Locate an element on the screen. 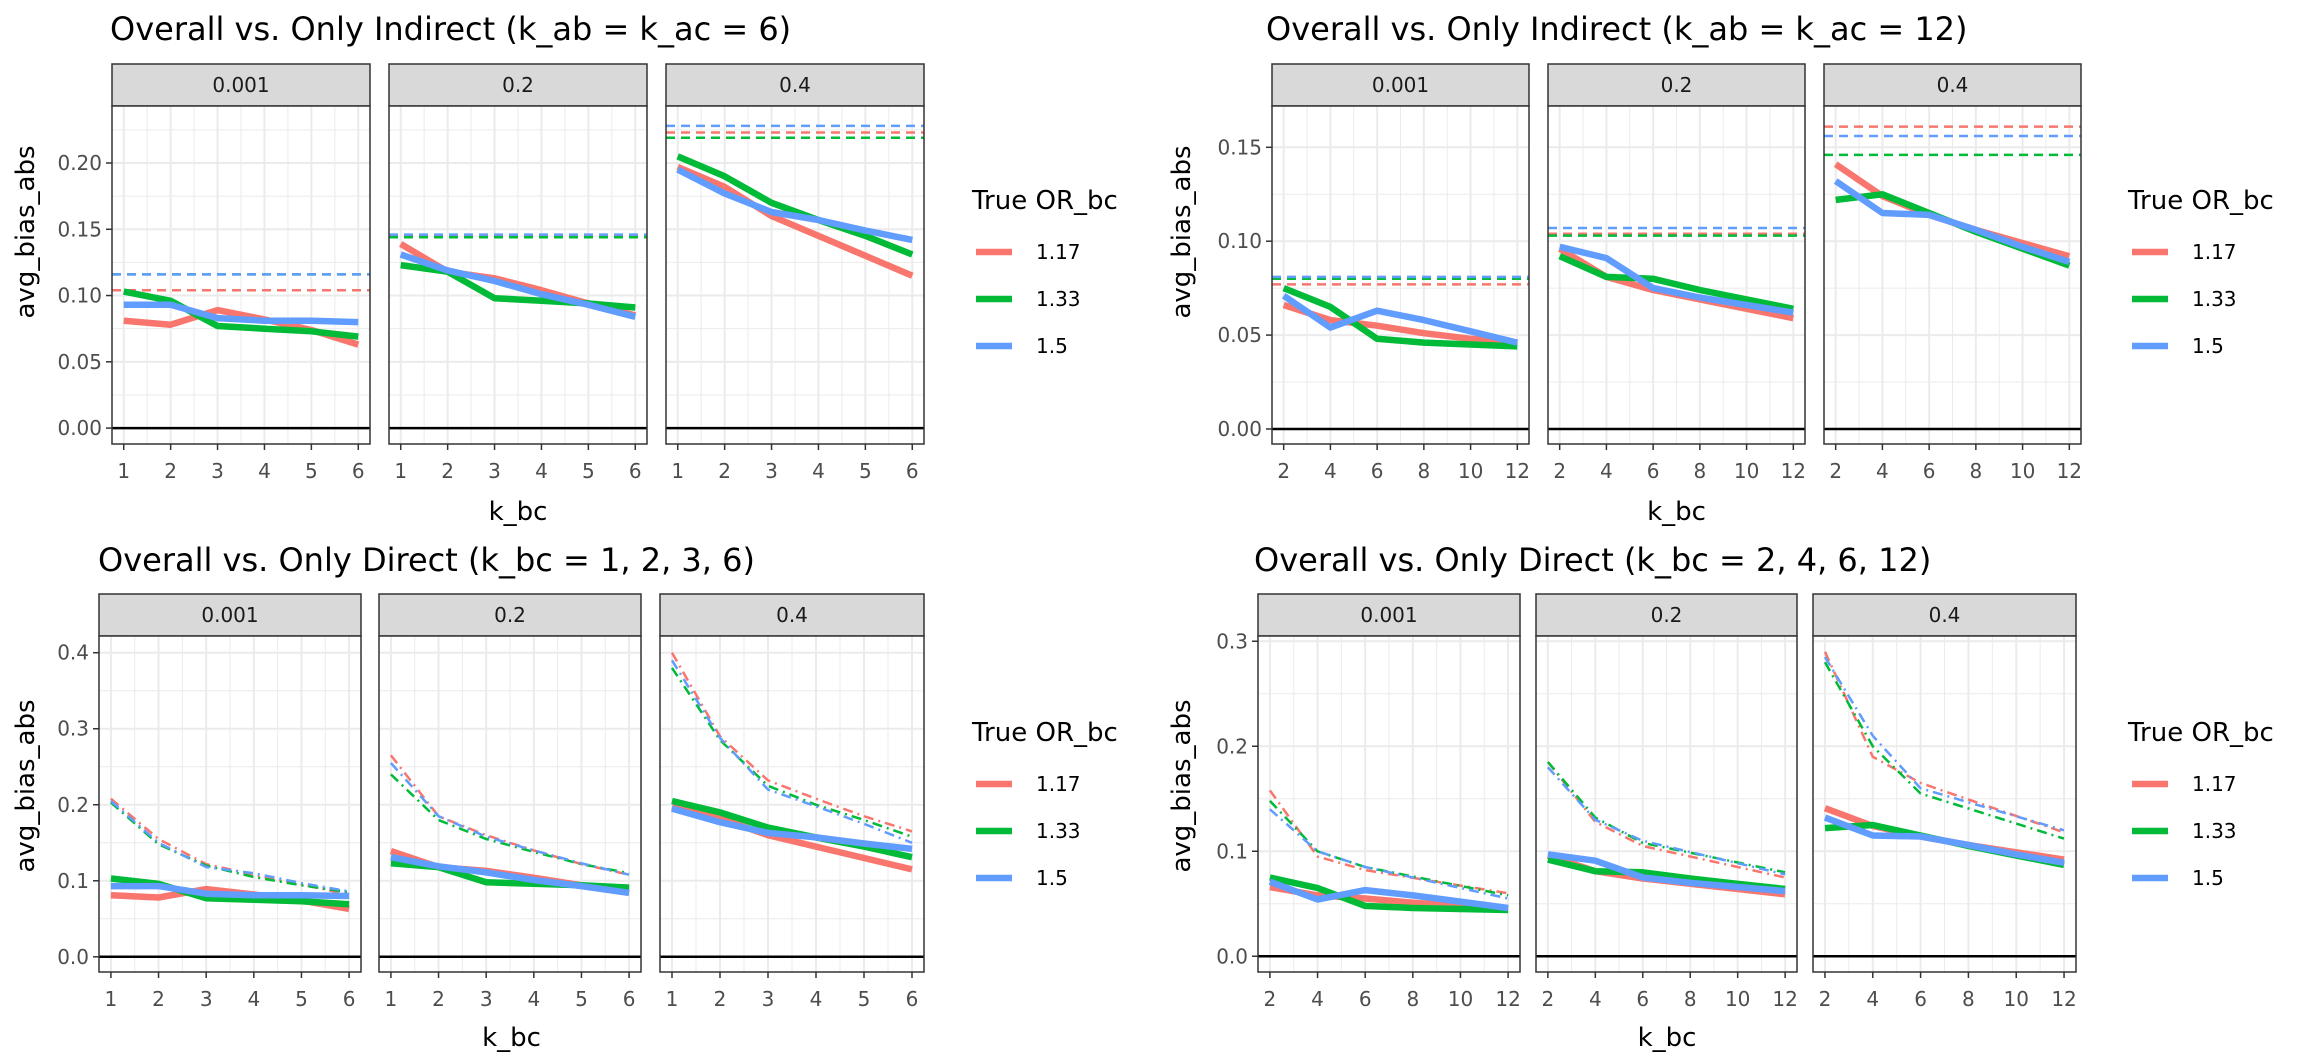 This screenshot has width=2304, height=1056. x-tick-label: 12 is located at coordinates (2063, 999).